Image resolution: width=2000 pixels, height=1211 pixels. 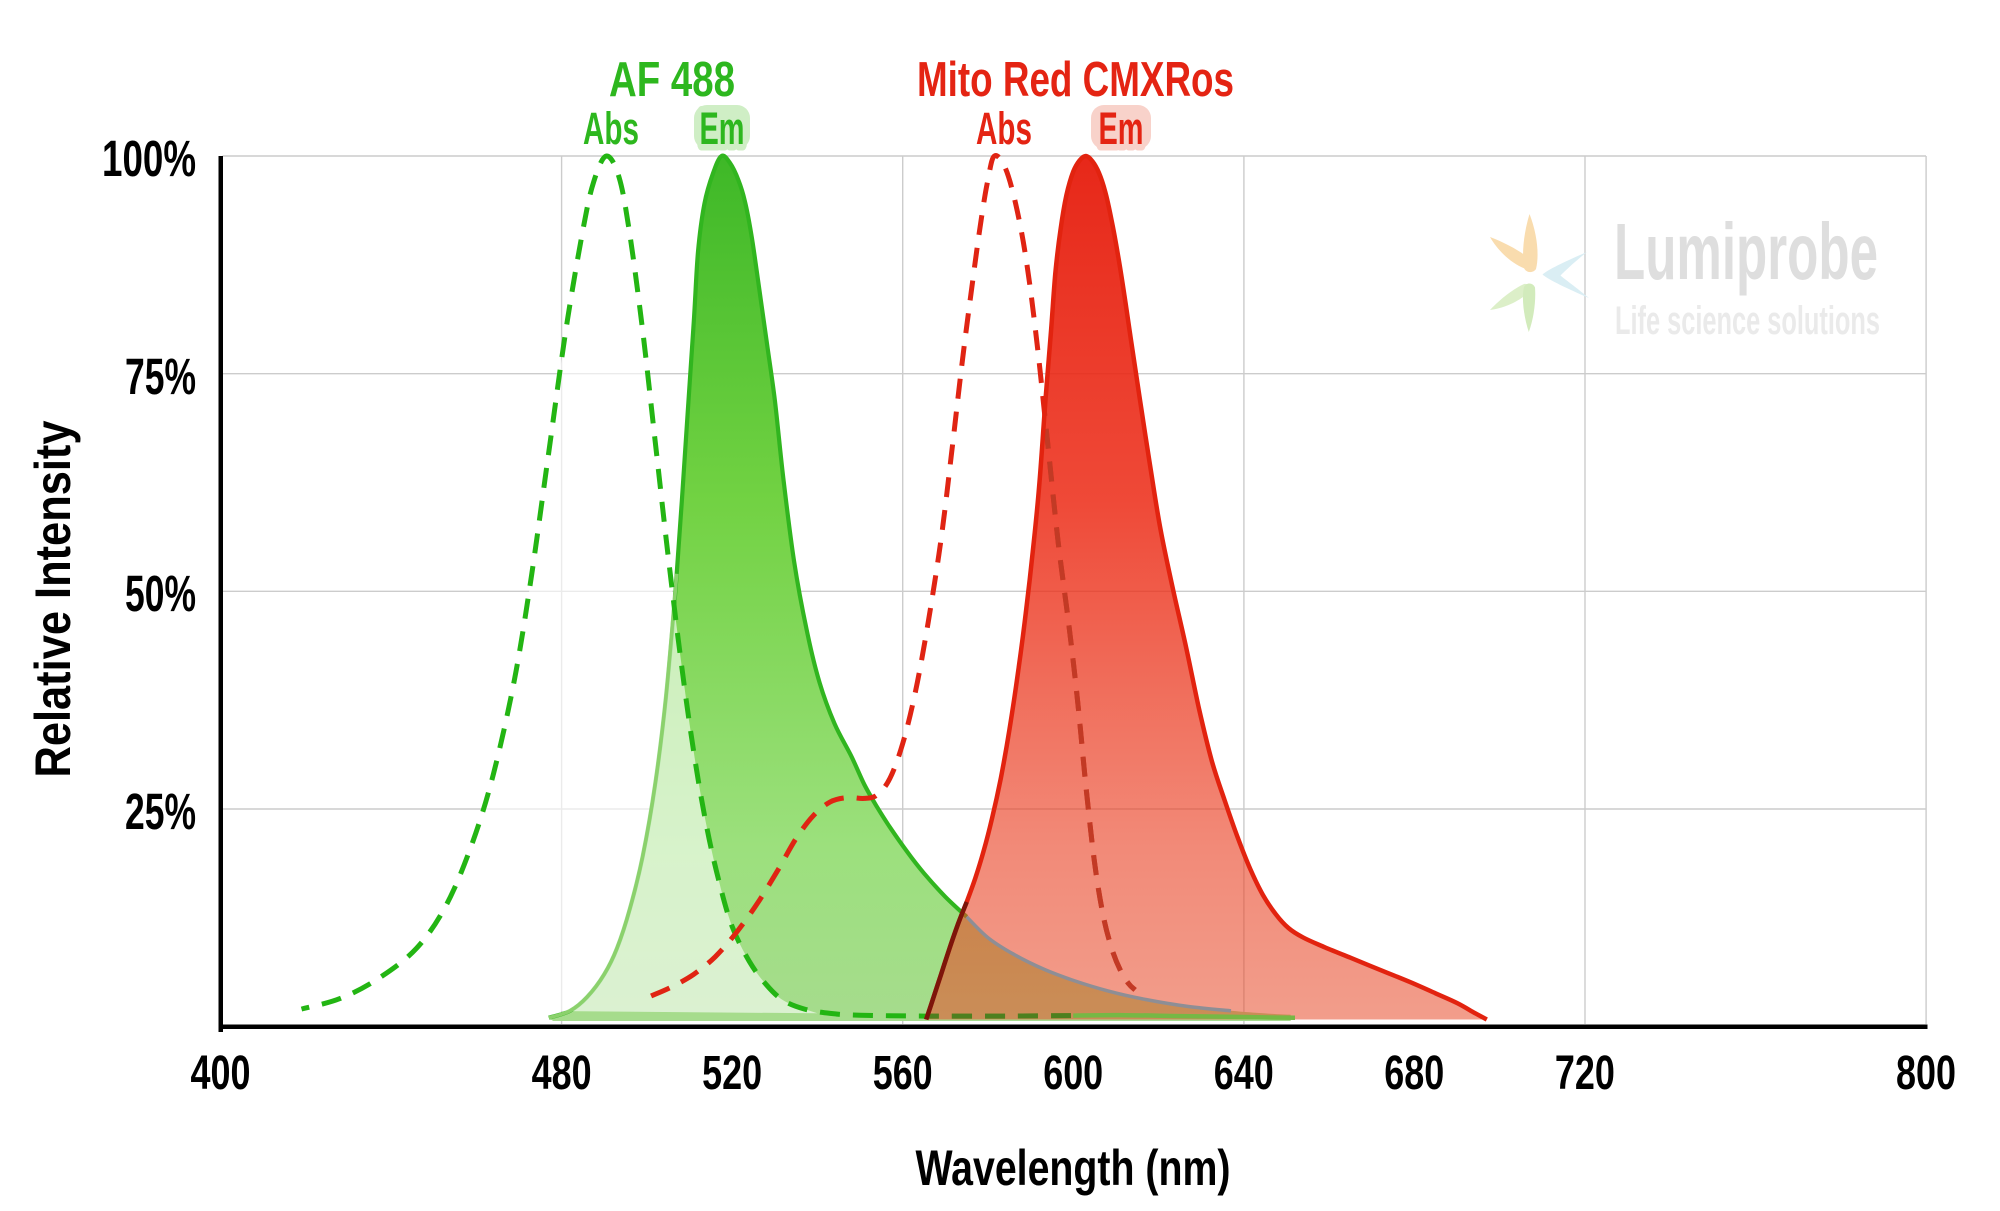 I want to click on svg-text: 640, so click(x=1244, y=1073).